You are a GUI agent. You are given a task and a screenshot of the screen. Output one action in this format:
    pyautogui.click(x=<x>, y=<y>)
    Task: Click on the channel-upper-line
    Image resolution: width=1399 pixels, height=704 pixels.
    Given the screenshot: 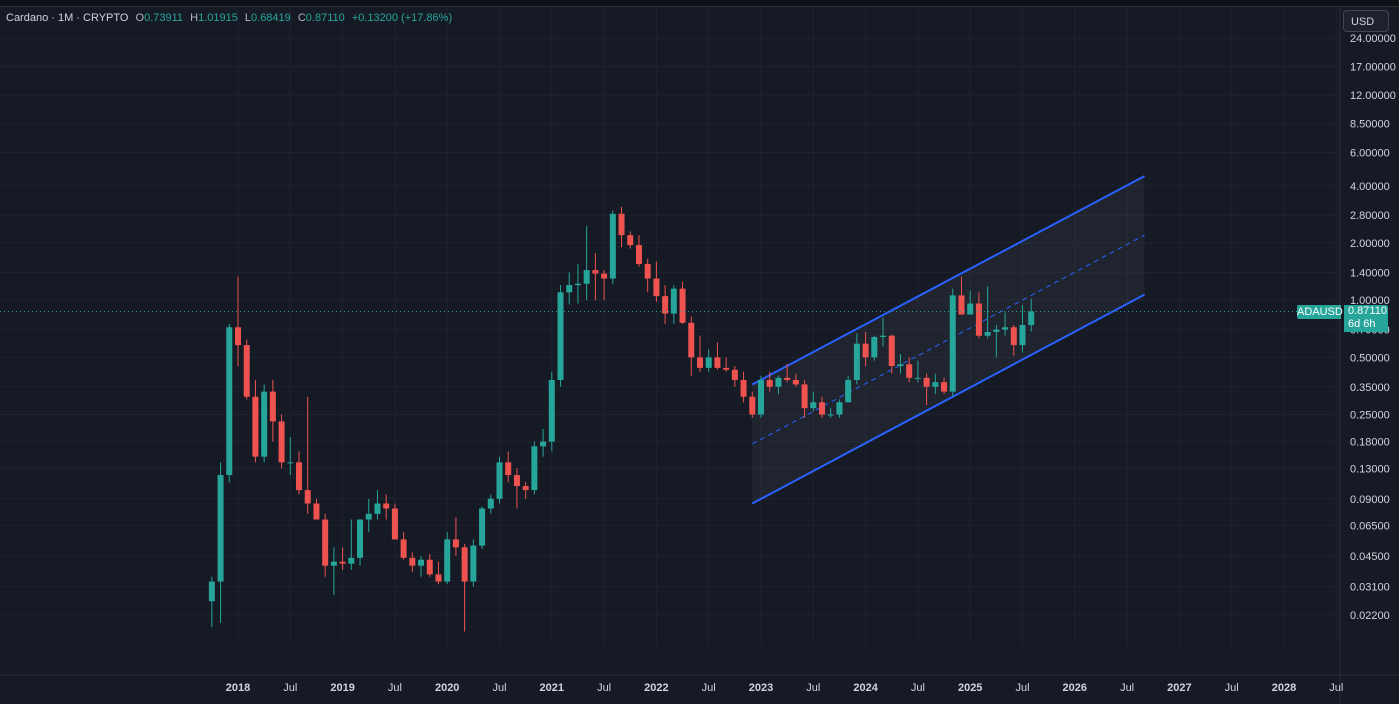 What is the action you would take?
    pyautogui.click(x=948, y=280)
    